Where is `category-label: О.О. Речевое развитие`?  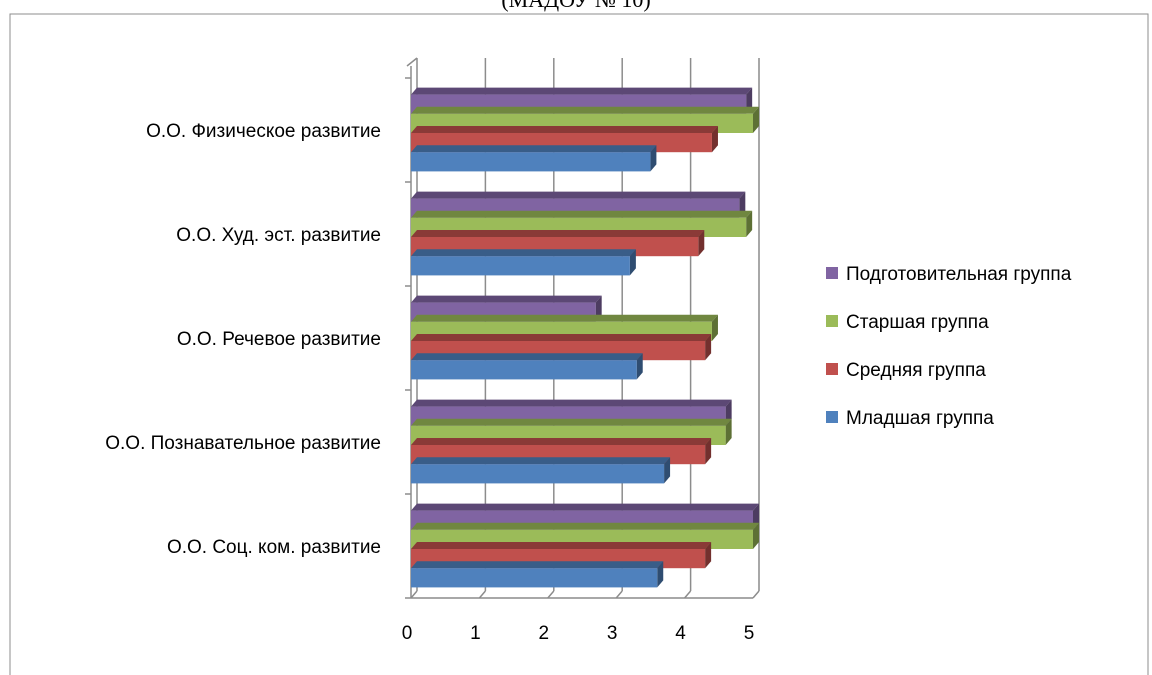
category-label: О.О. Речевое развитие is located at coordinates (279, 339).